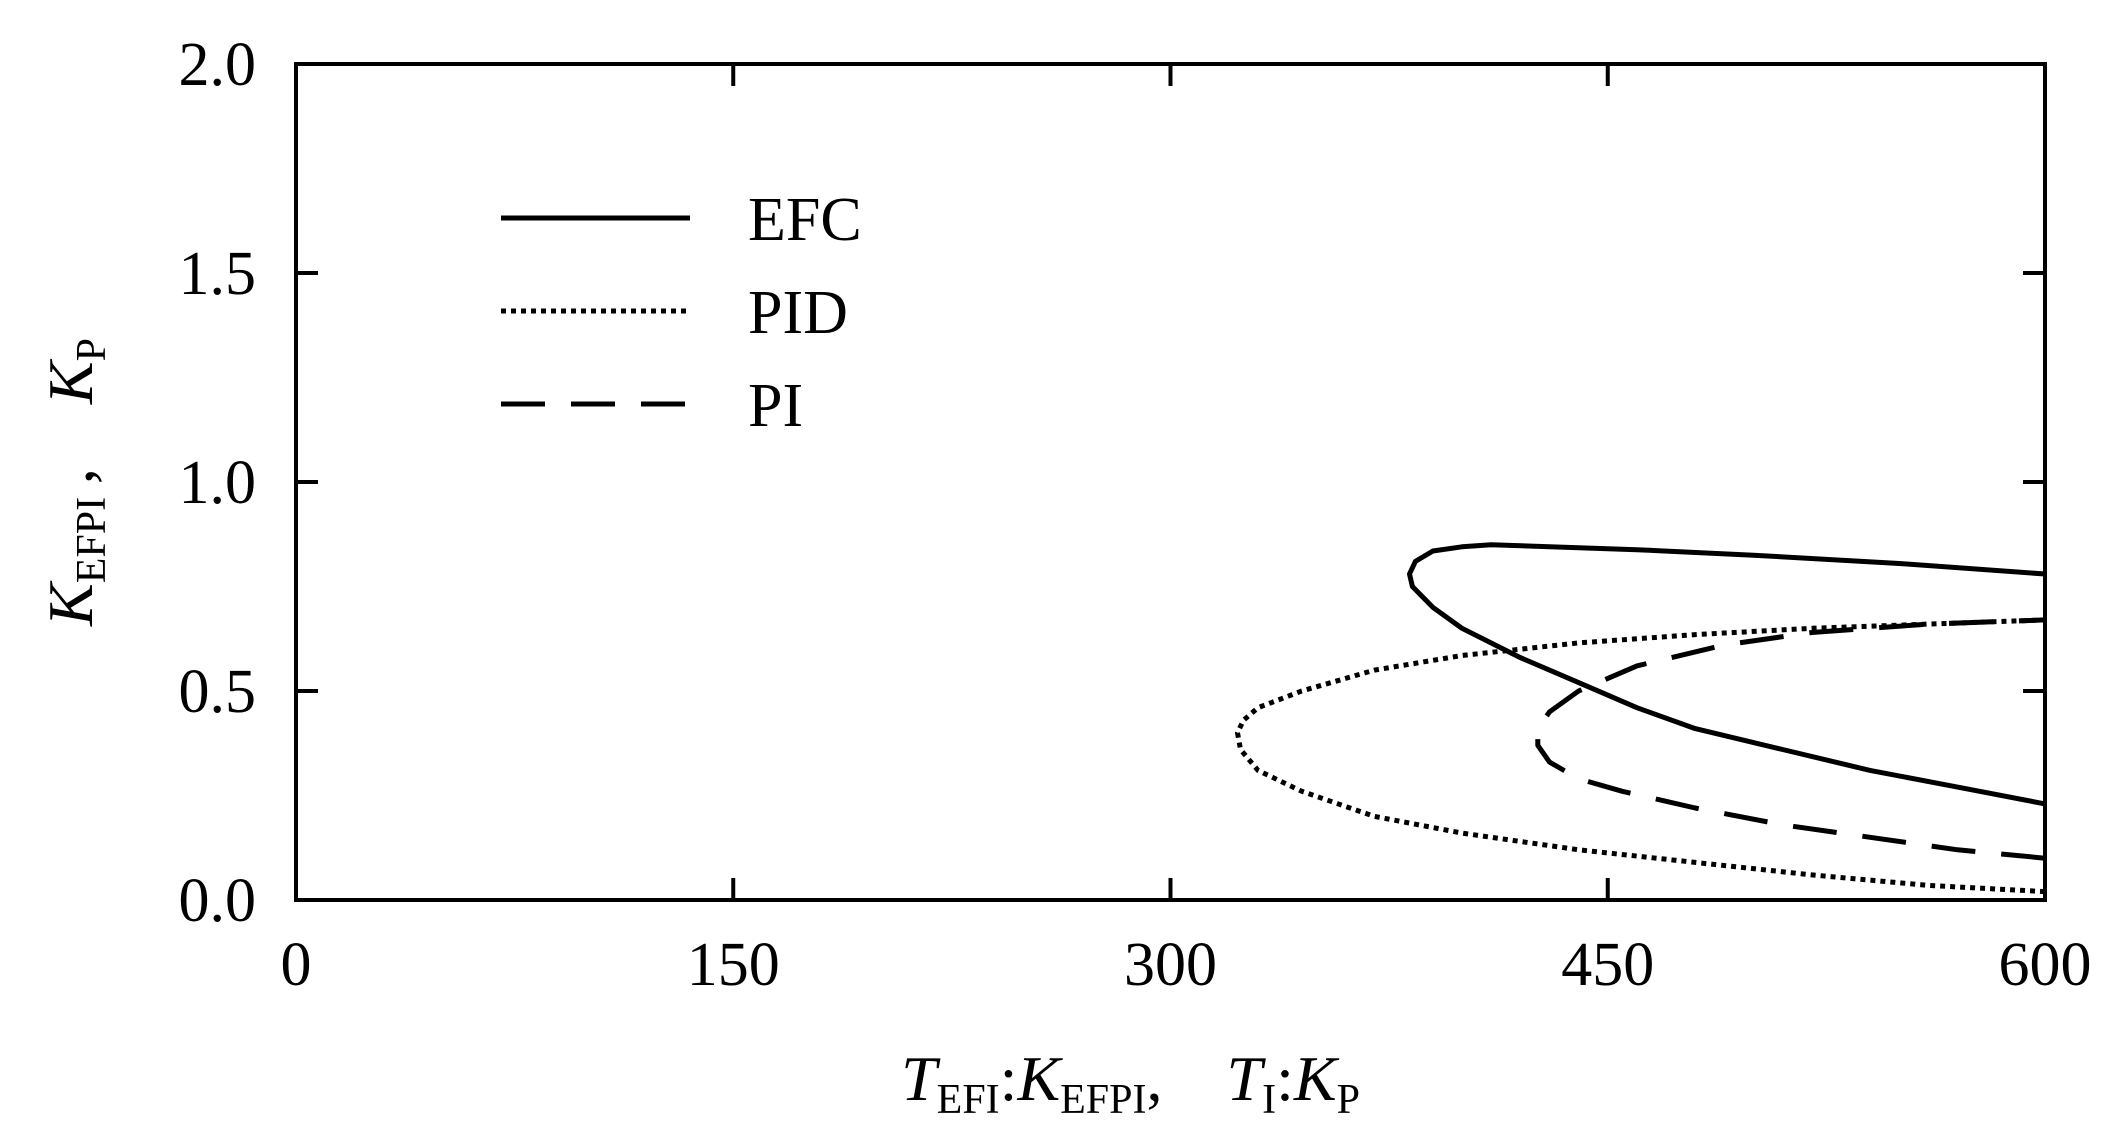 The image size is (2121, 1143). What do you see at coordinates (1170, 965) in the screenshot?
I see `x-tick-label: 300` at bounding box center [1170, 965].